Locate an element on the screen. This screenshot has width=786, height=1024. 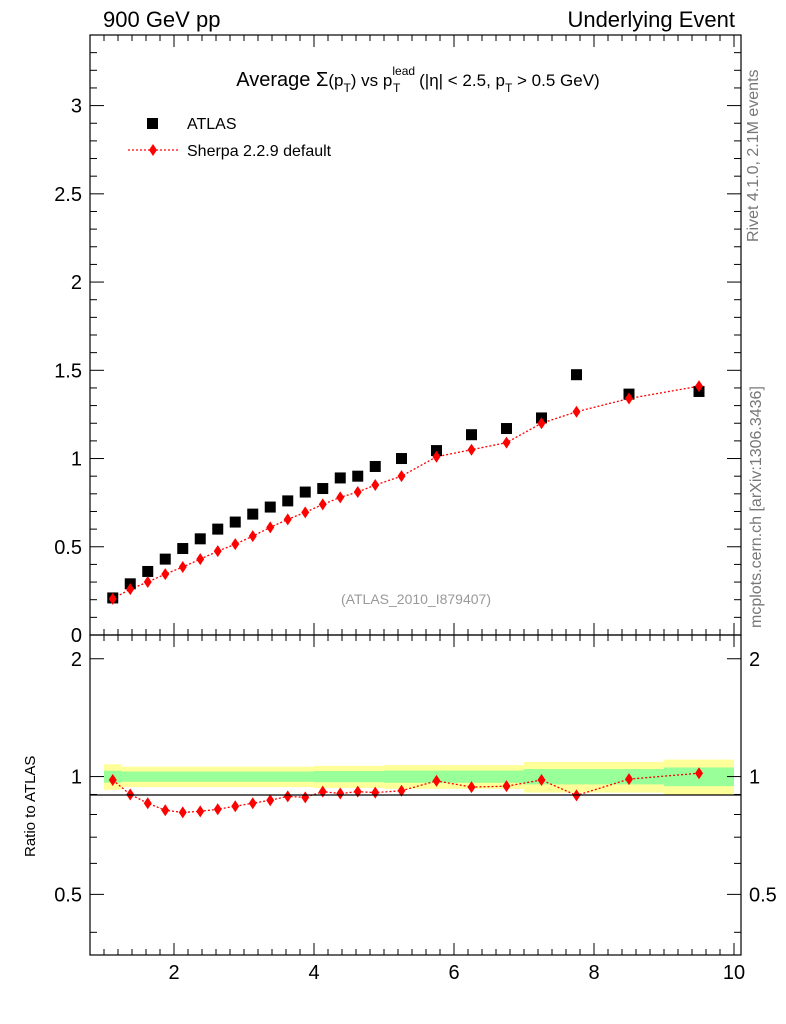
x-tick-label: 10 is located at coordinates (734, 973).